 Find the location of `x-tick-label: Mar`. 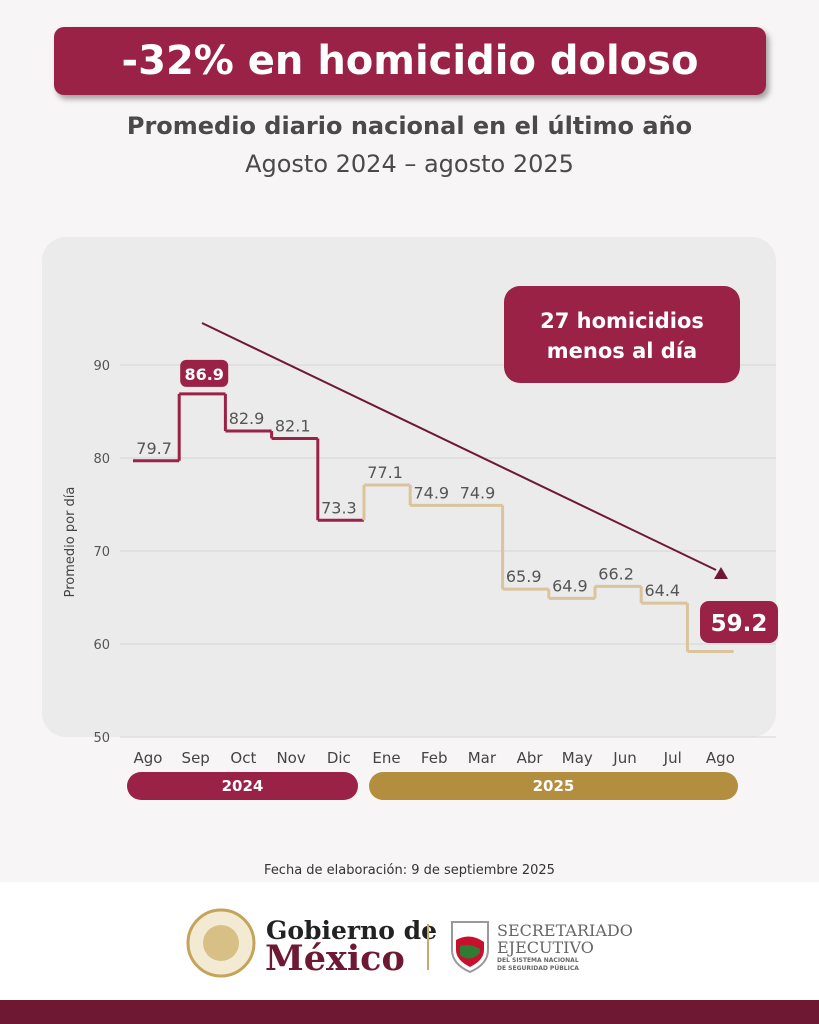

x-tick-label: Mar is located at coordinates (482, 758).